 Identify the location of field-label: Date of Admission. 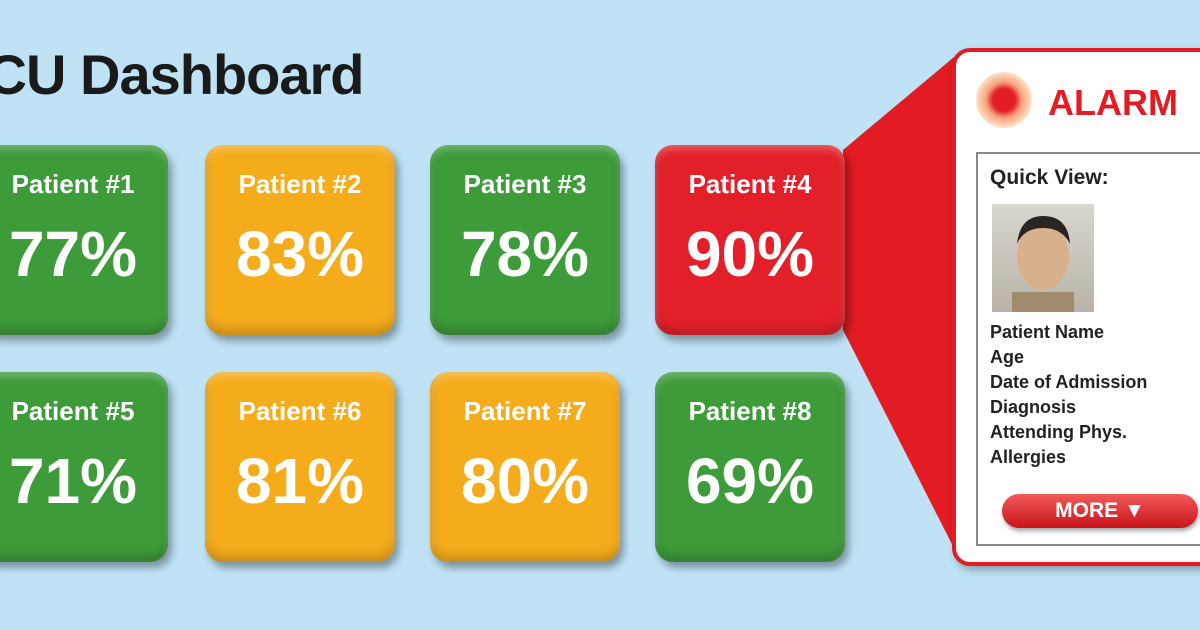
(1069, 382).